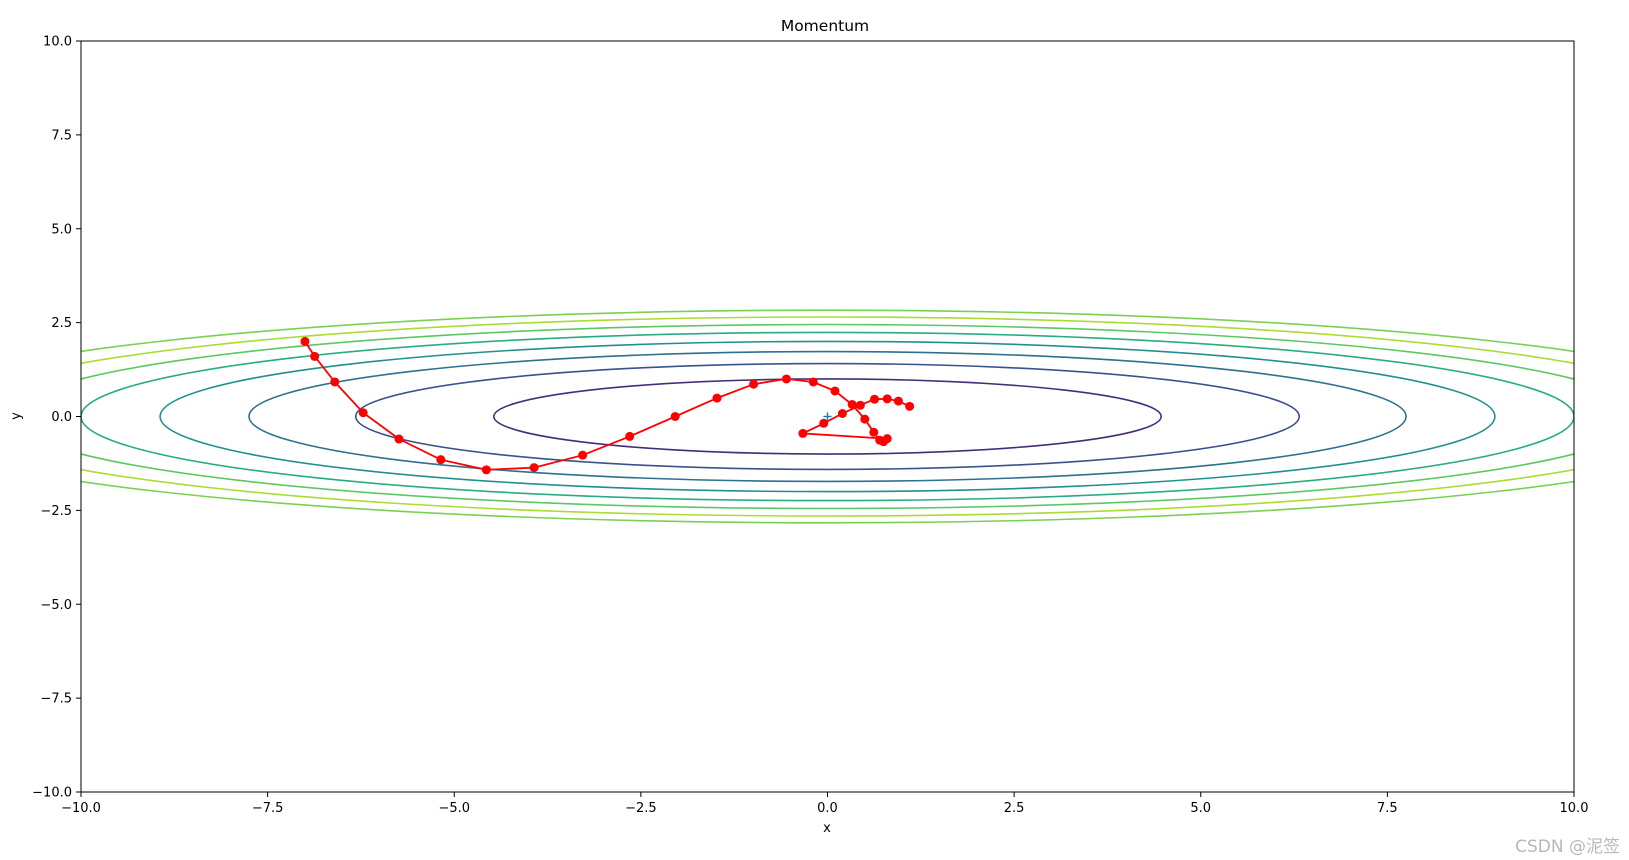  I want to click on x-tick-label: 0.0, so click(827, 808).